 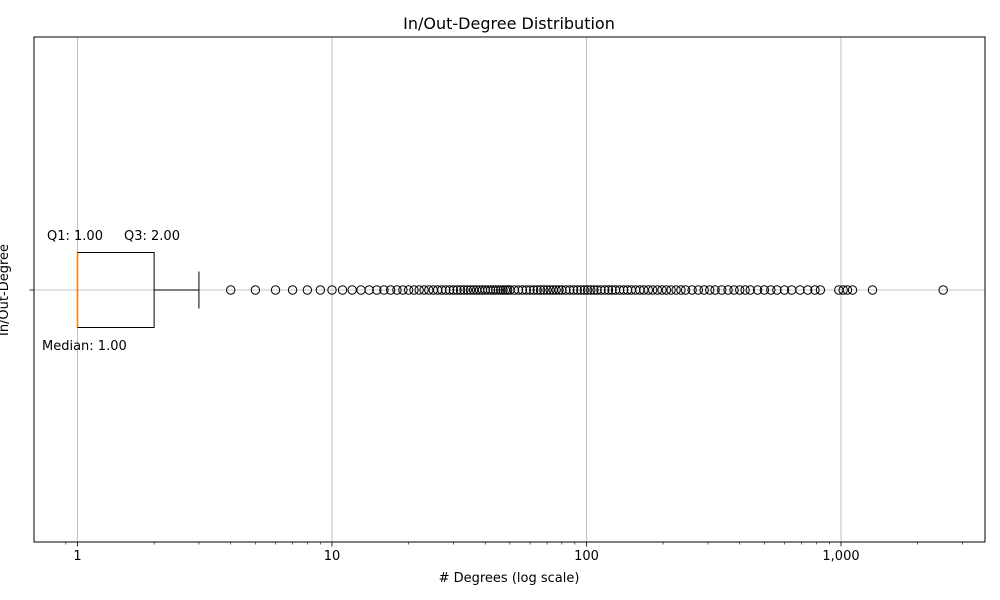 What do you see at coordinates (6, 290) in the screenshot?
I see `y-axis-label: In/Out-Degree` at bounding box center [6, 290].